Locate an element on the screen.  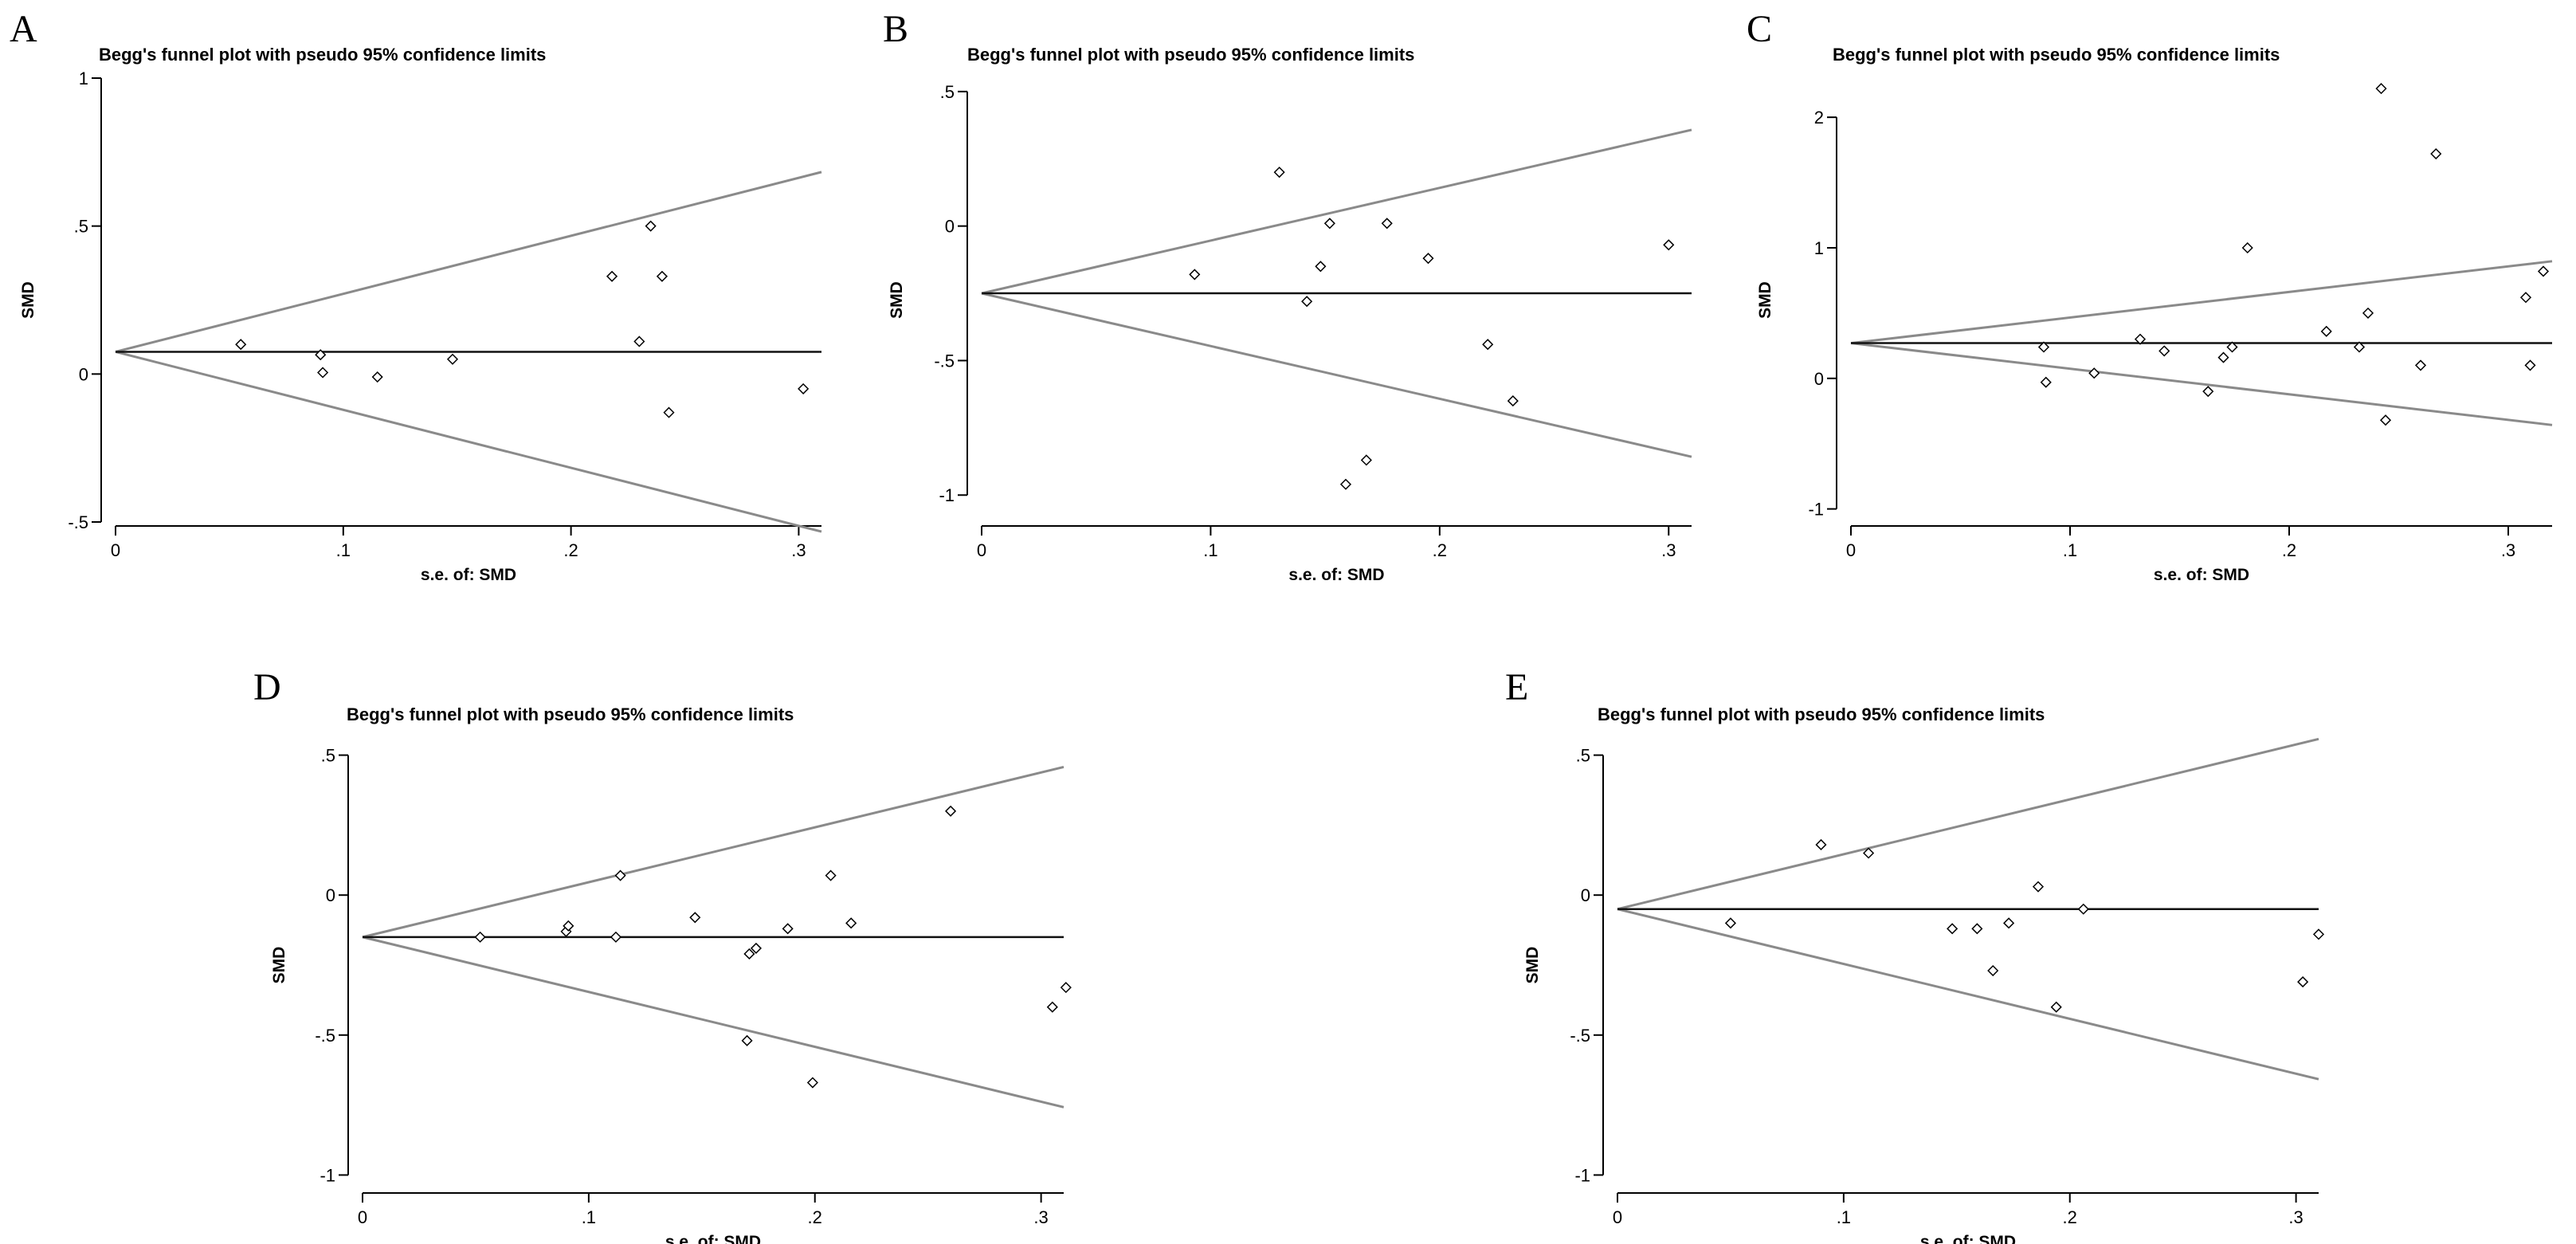
y-tick-label: 2 is located at coordinates (1819, 118).